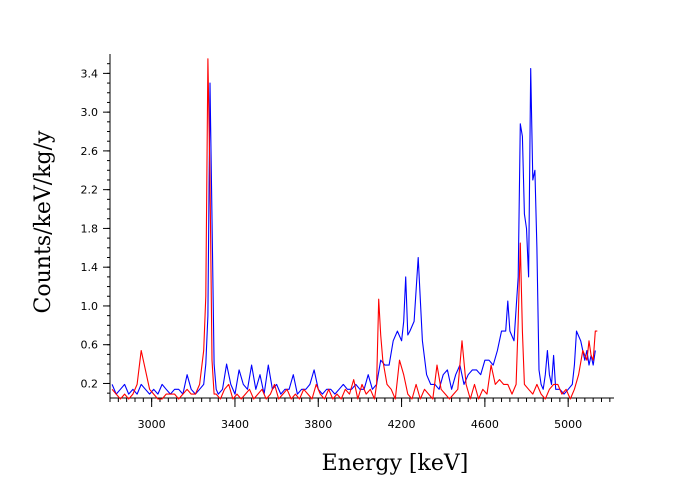 This screenshot has height=491, width=692. I want to click on x-axis-ticks: 3000 3400 3800 4200 4600 5000, so click(360, 414).